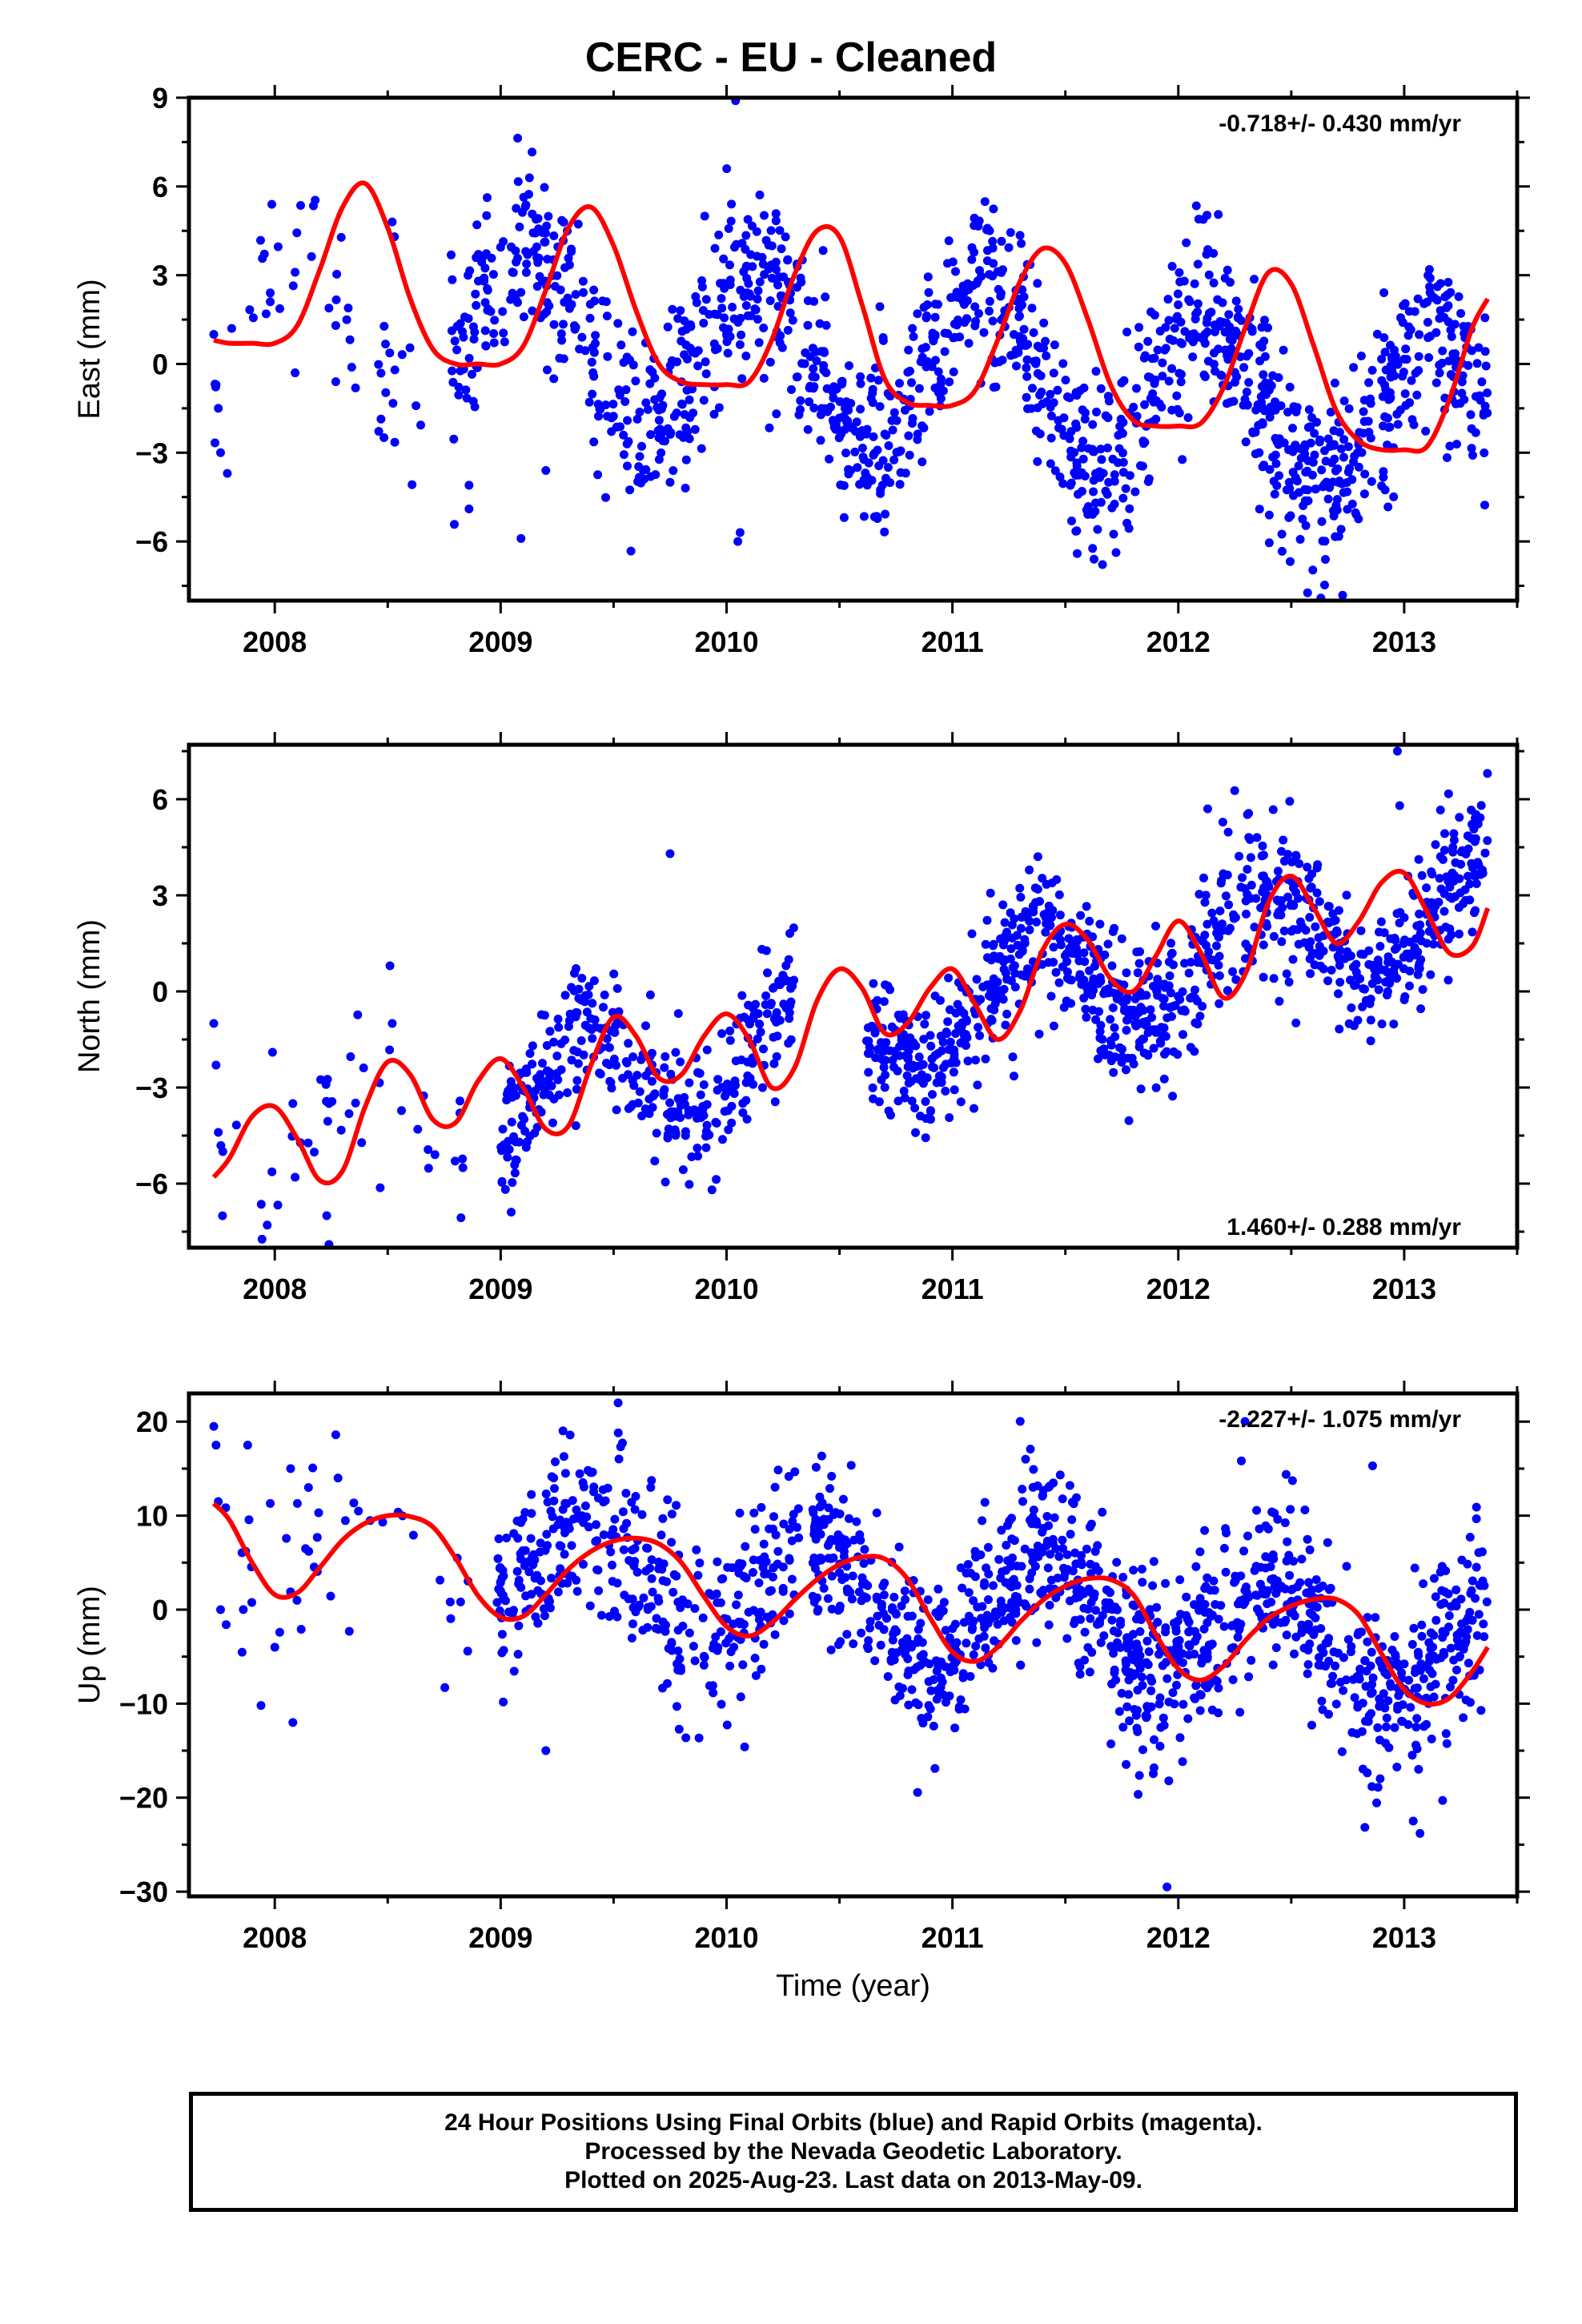  Describe the element at coordinates (726, 641) in the screenshot. I see `east-x-tick-label: 2010` at that location.